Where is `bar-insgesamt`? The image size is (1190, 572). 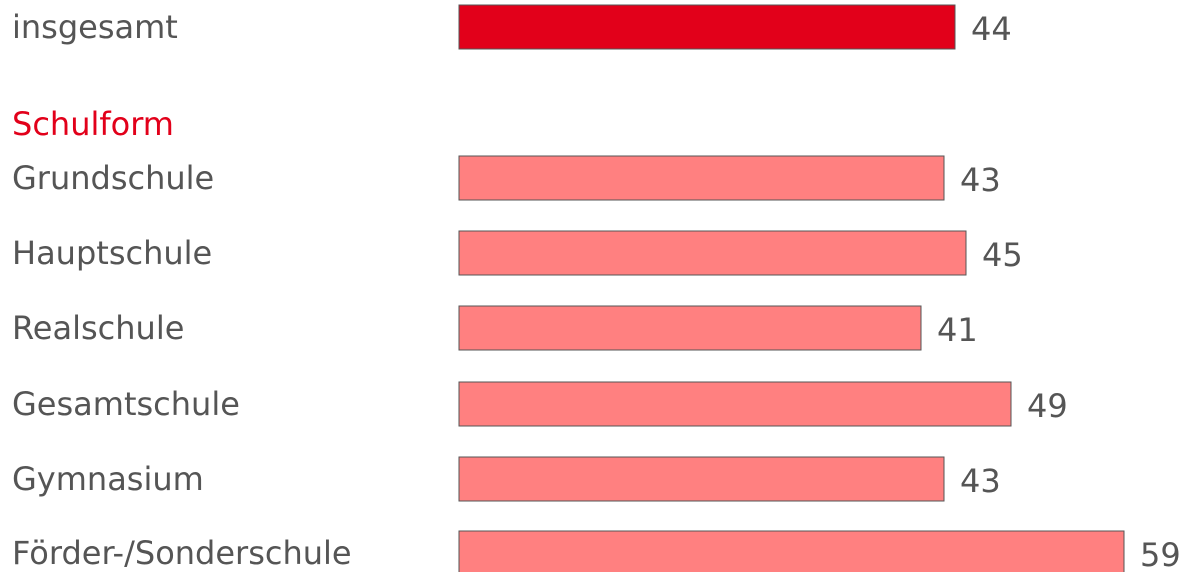 bar-insgesamt is located at coordinates (707, 27).